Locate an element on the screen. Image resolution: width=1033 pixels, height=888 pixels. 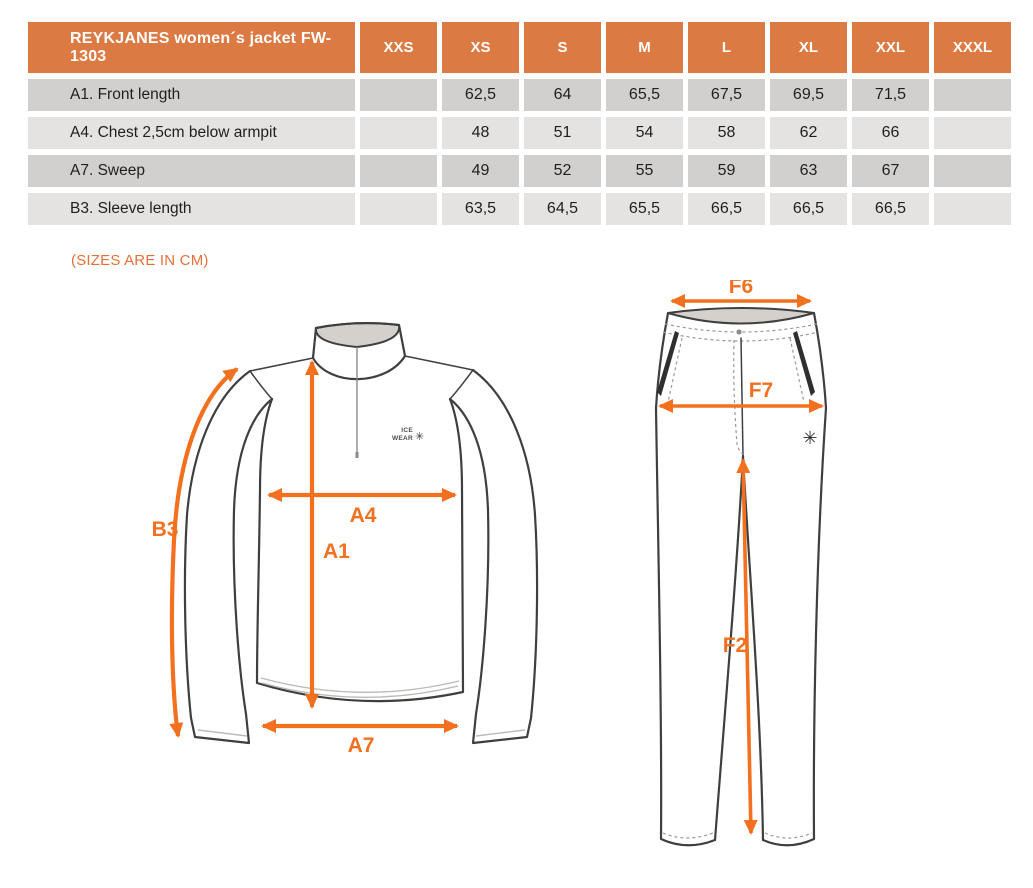
jacket-body is located at coordinates (361, 529).